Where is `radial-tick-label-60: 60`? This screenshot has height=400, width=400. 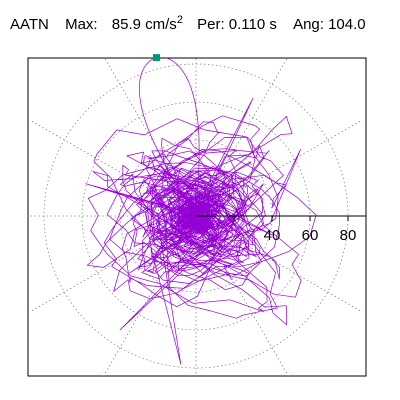
radial-tick-label-60: 60 is located at coordinates (310, 235).